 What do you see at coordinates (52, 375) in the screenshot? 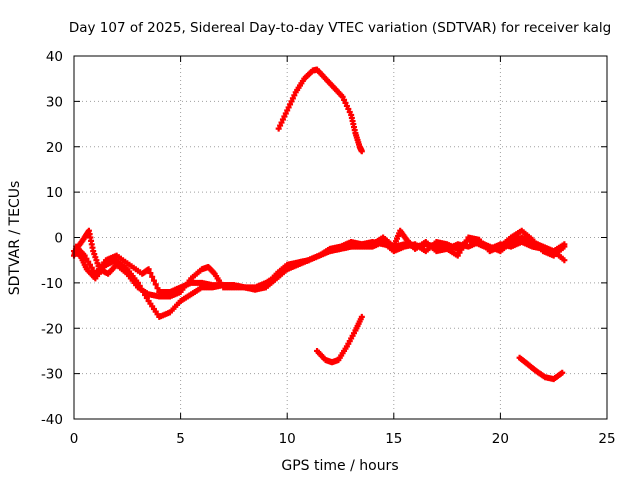
I see `y-tick-label: -30` at bounding box center [52, 375].